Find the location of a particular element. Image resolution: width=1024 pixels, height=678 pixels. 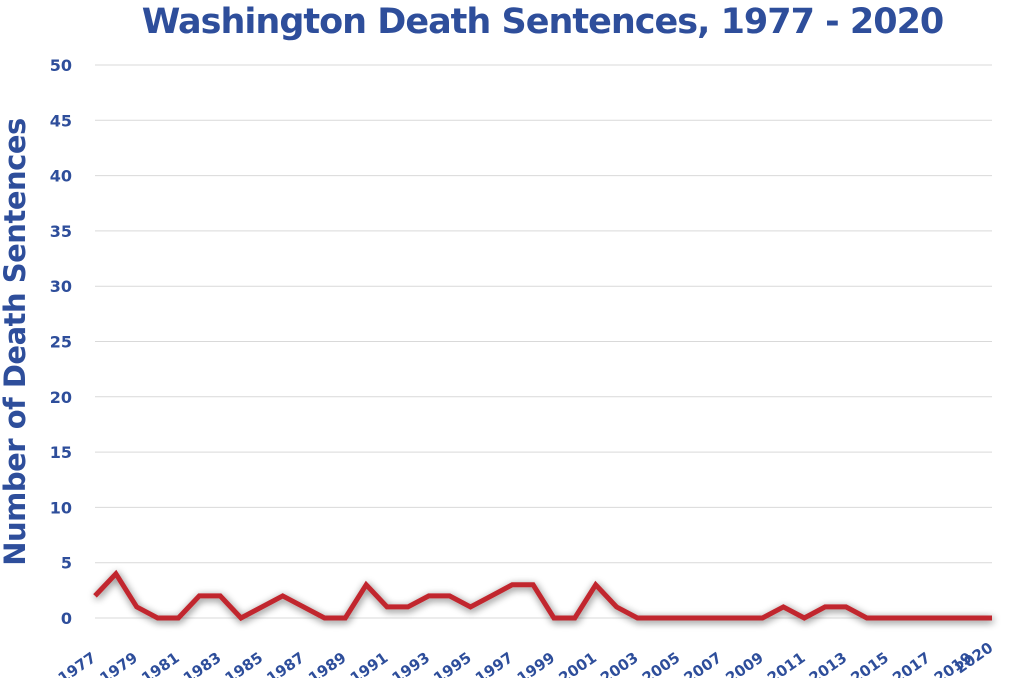

x-tick-label: 1995 is located at coordinates (452, 663).